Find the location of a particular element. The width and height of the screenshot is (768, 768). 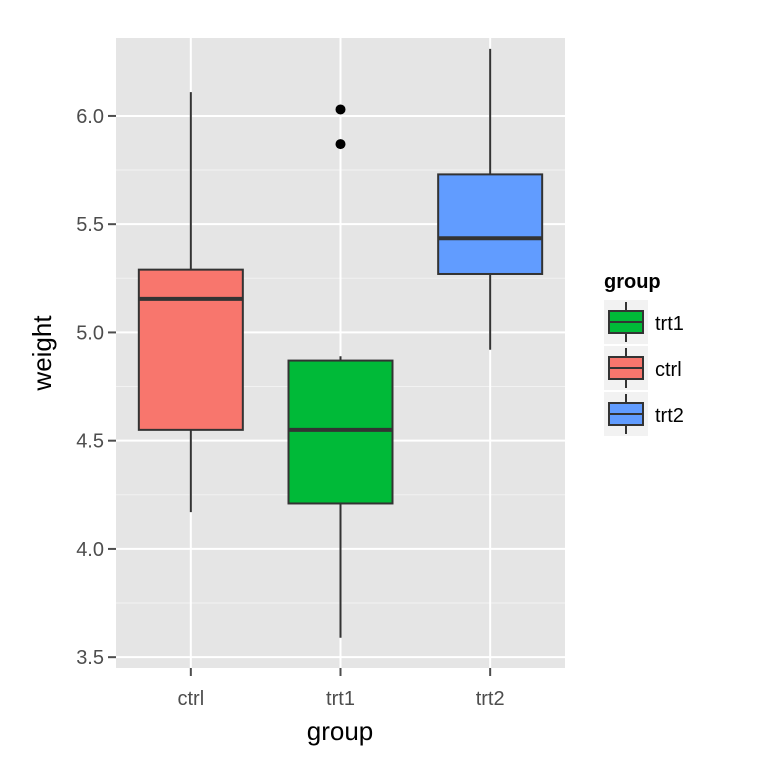

x-axis-title: group is located at coordinates (340, 731).